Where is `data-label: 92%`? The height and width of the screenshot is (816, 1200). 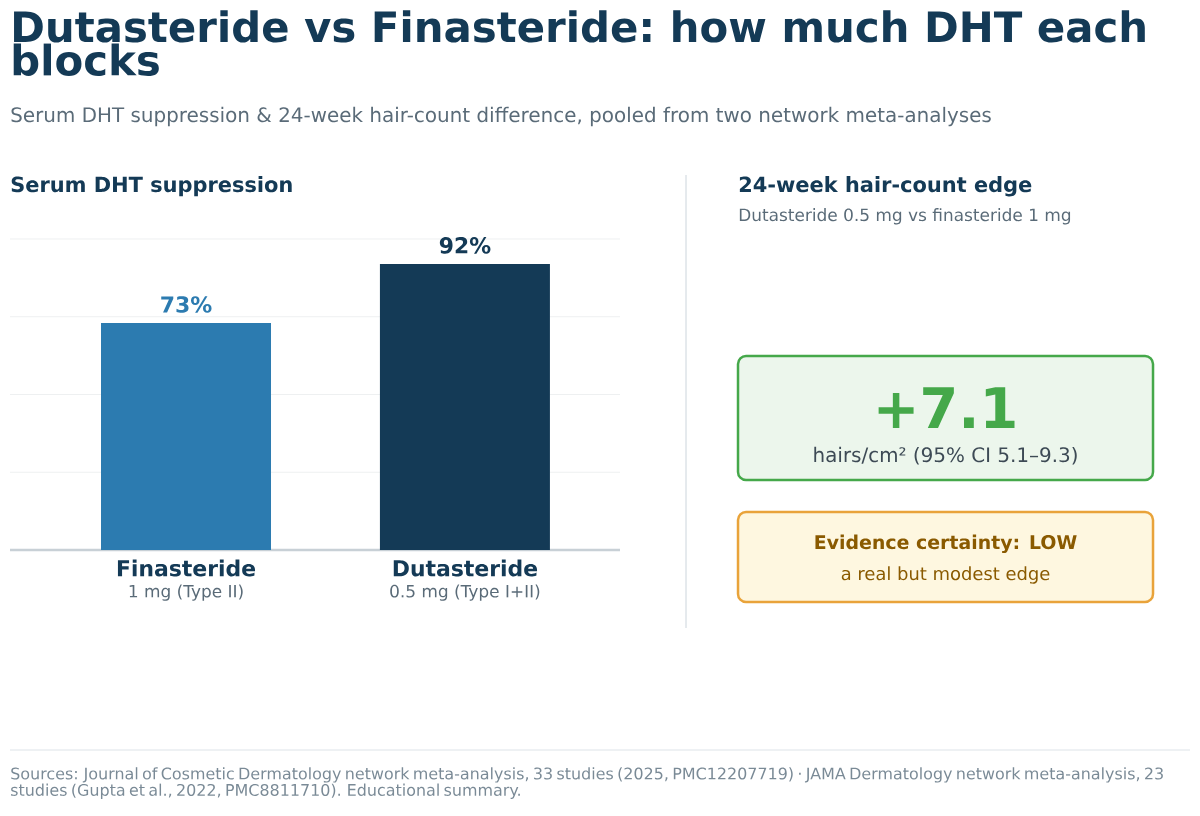
data-label: 92% is located at coordinates (465, 245).